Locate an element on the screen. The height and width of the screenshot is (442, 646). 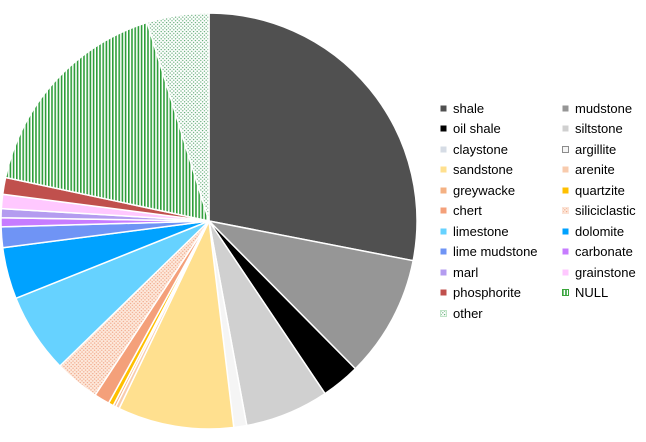
legend-item-greywacke: greywacke is located at coordinates (501, 190).